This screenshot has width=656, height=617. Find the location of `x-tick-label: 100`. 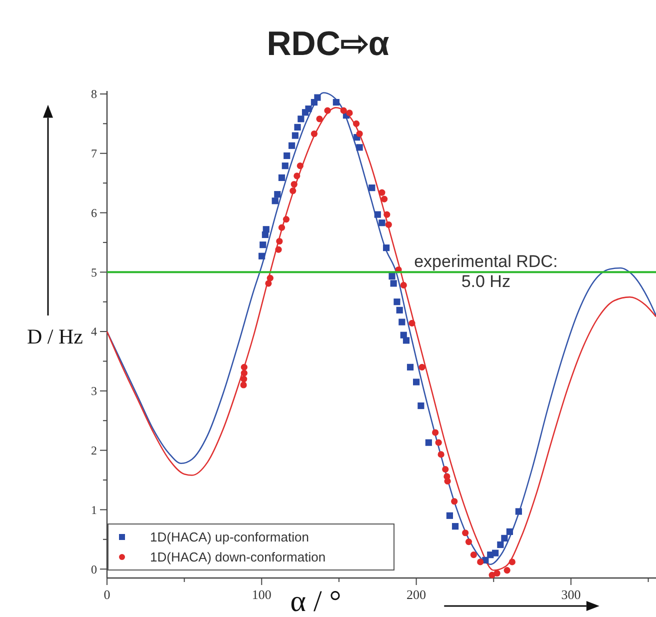

x-tick-label: 100 is located at coordinates (262, 594).